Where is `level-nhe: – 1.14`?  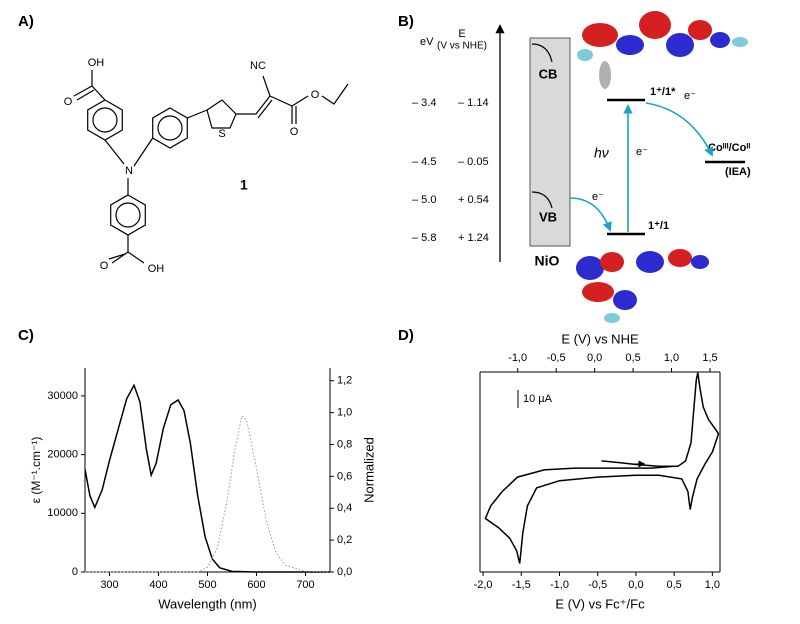
level-nhe: – 1.14 is located at coordinates (473, 103).